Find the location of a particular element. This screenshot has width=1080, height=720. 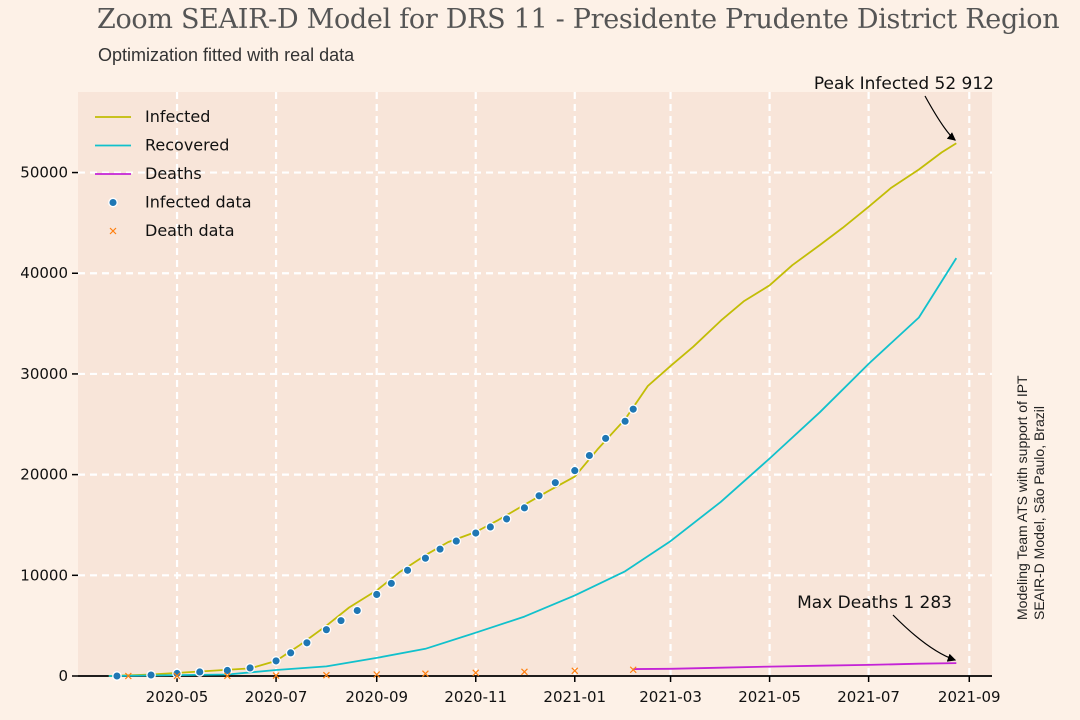

legend-label: Infected is located at coordinates (177, 116).